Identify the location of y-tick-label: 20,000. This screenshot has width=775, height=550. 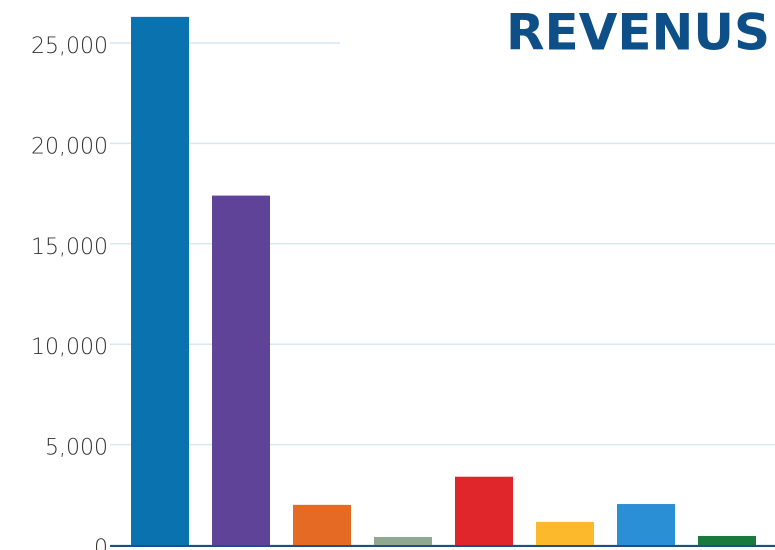
(69, 146).